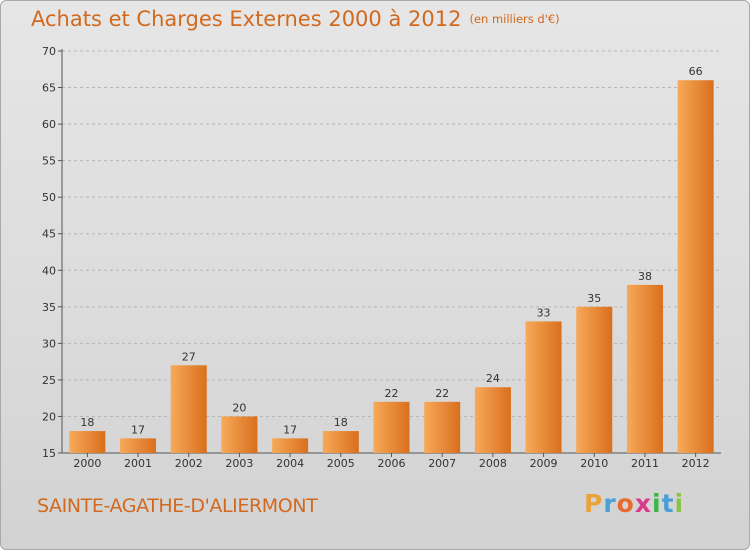  What do you see at coordinates (239, 407) in the screenshot?
I see `value-label: 20` at bounding box center [239, 407].